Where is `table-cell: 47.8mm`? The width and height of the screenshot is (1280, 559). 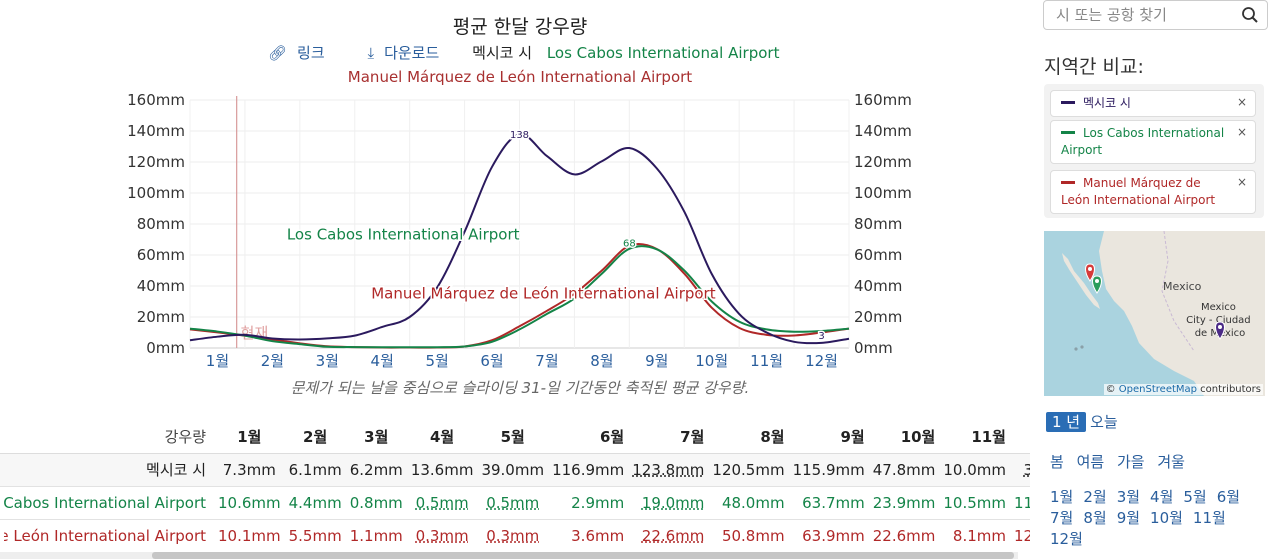 table-cell: 47.8mm is located at coordinates (904, 469).